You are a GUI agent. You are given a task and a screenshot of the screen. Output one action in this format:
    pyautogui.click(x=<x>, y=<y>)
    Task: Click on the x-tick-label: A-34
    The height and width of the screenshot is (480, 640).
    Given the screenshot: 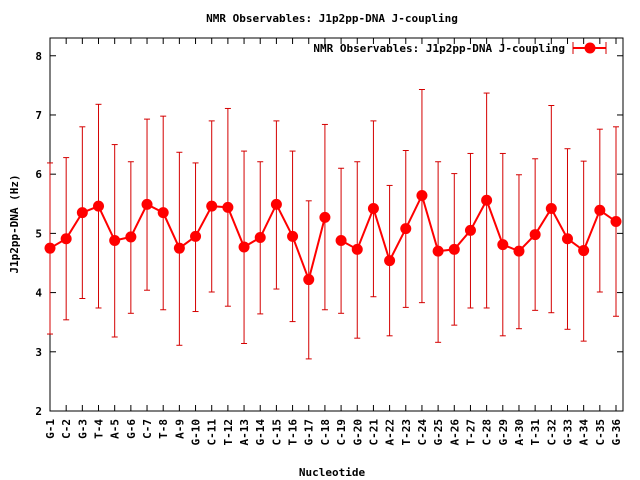 What is the action you would take?
    pyautogui.click(x=584, y=432)
    